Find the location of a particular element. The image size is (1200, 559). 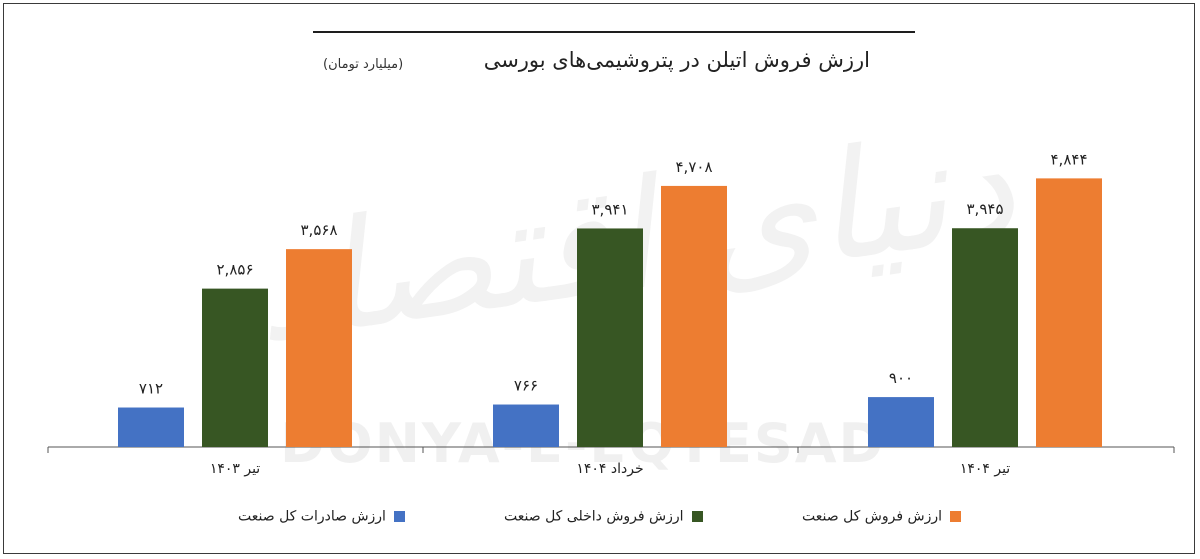

x-tick-label-1: خرداد ۱۴۰۴ is located at coordinates (609, 469).